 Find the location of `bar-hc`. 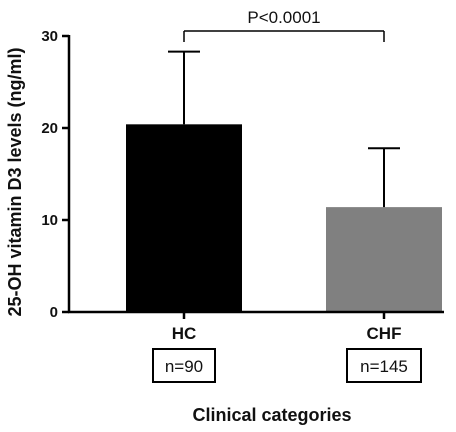

bar-hc is located at coordinates (184, 218).